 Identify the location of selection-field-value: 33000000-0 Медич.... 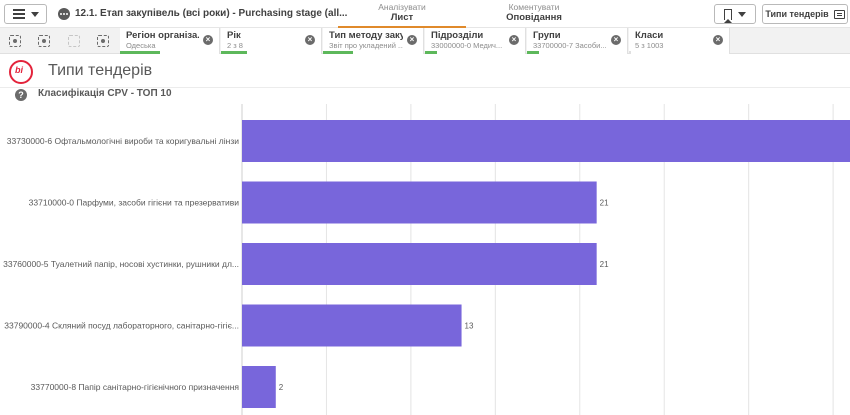
(467, 45).